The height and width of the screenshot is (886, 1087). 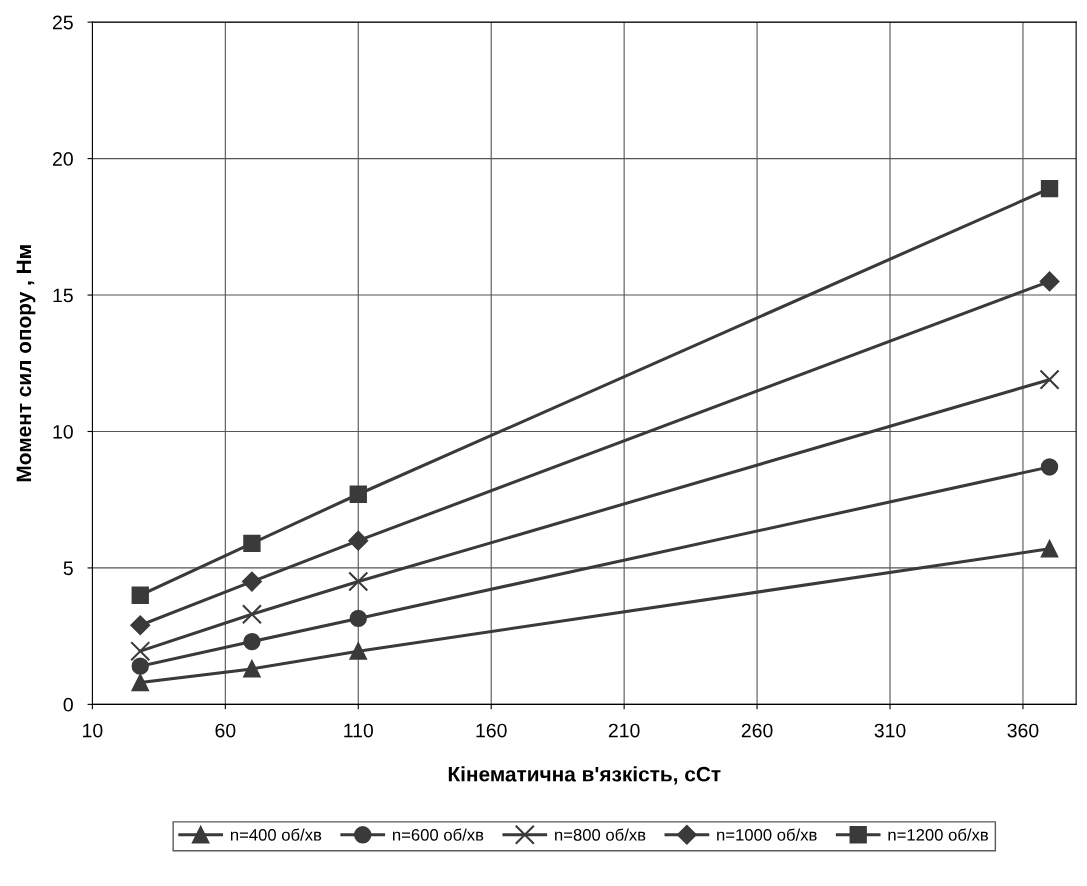 What do you see at coordinates (63, 159) in the screenshot?
I see `y-tick-label: 20` at bounding box center [63, 159].